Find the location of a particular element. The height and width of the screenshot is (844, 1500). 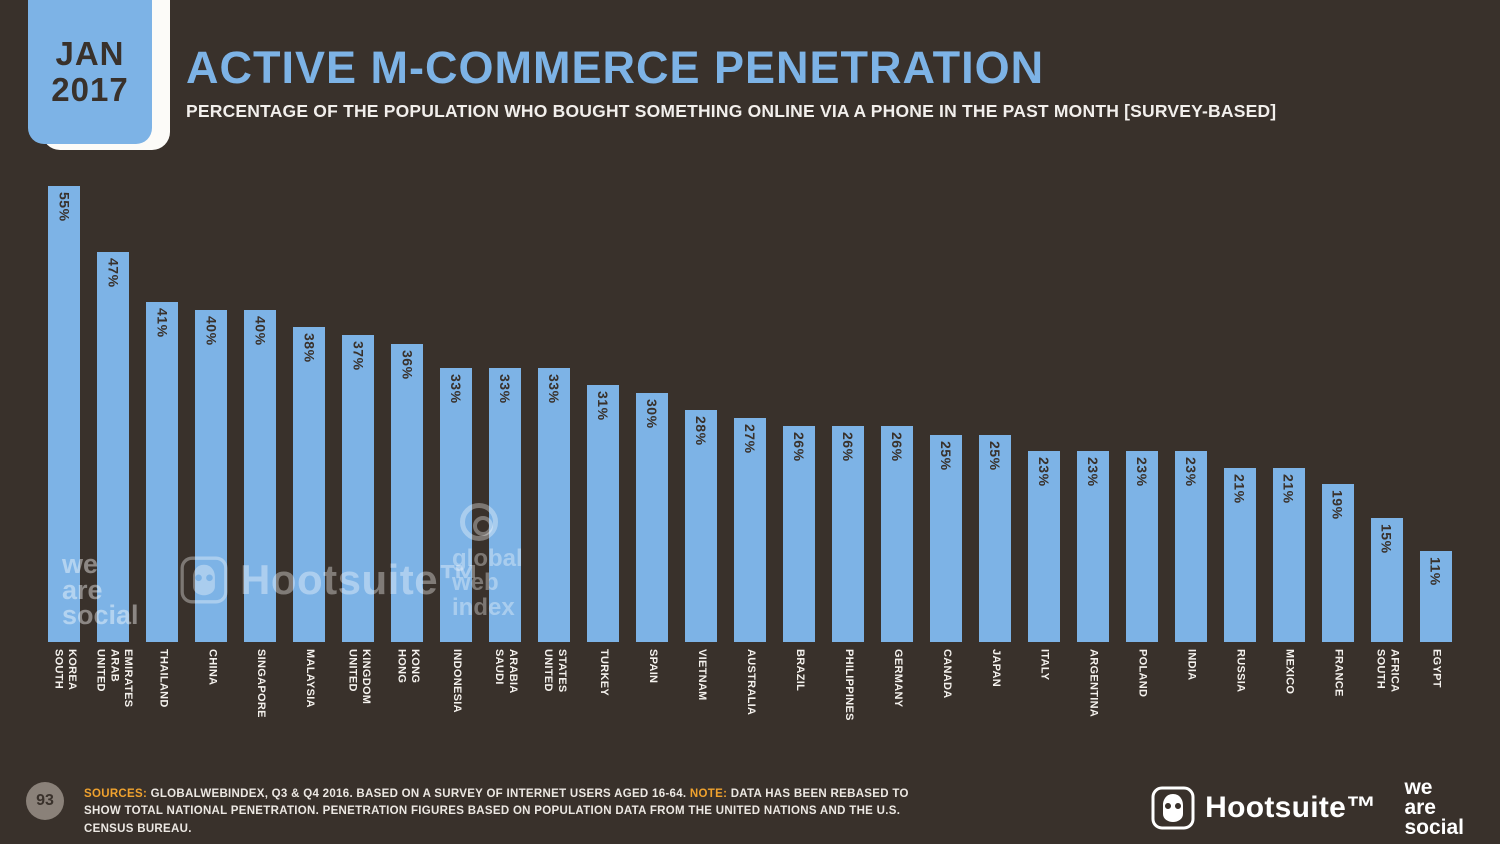

country-label: SINGAPORE is located at coordinates (261, 683).